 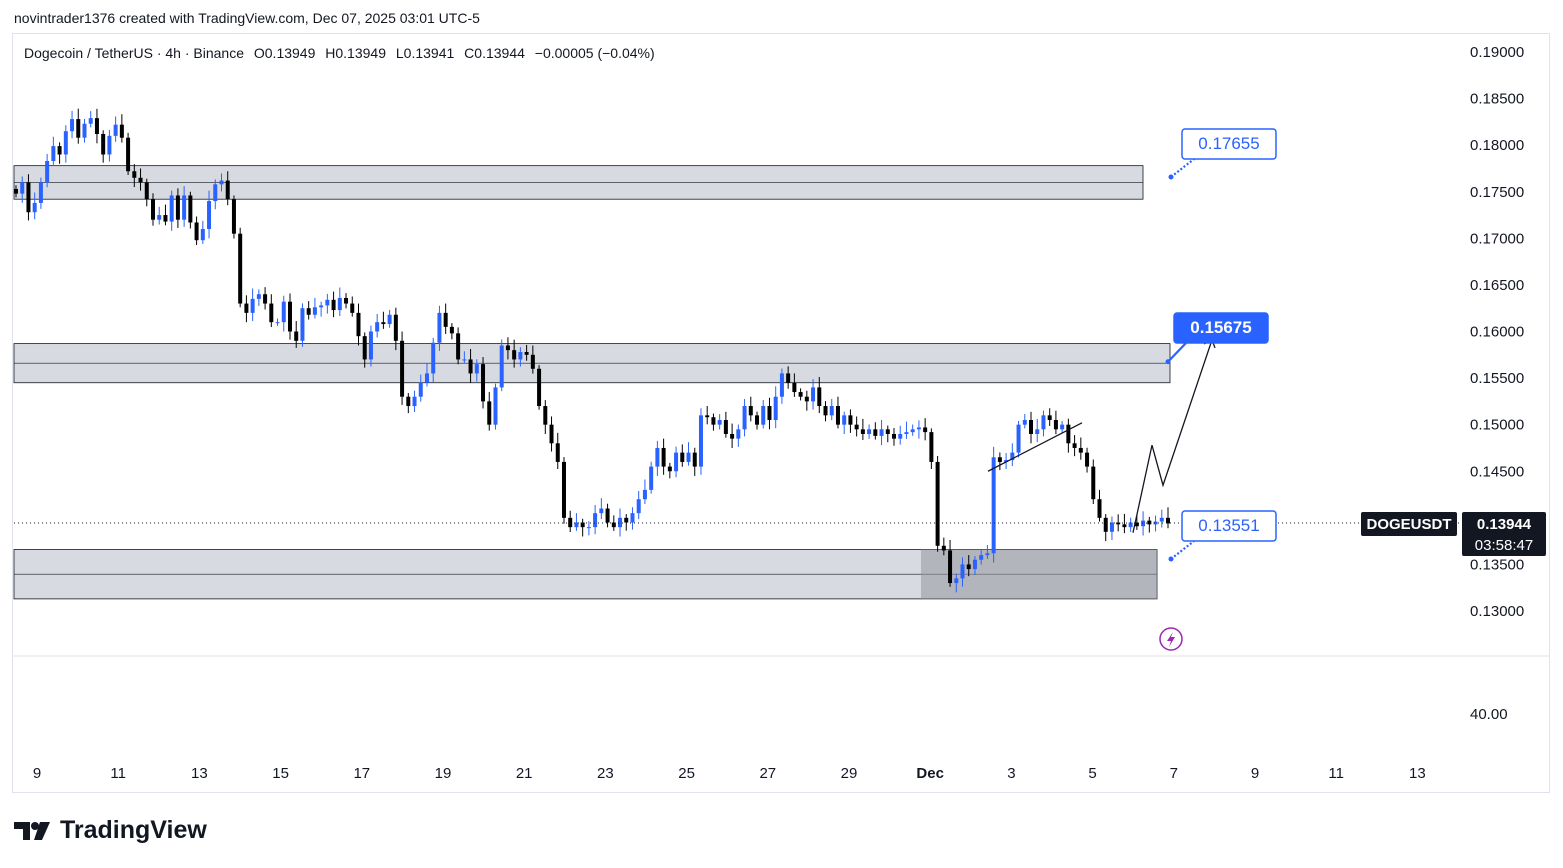 What do you see at coordinates (1172, 436) in the screenshot?
I see `path-projection` at bounding box center [1172, 436].